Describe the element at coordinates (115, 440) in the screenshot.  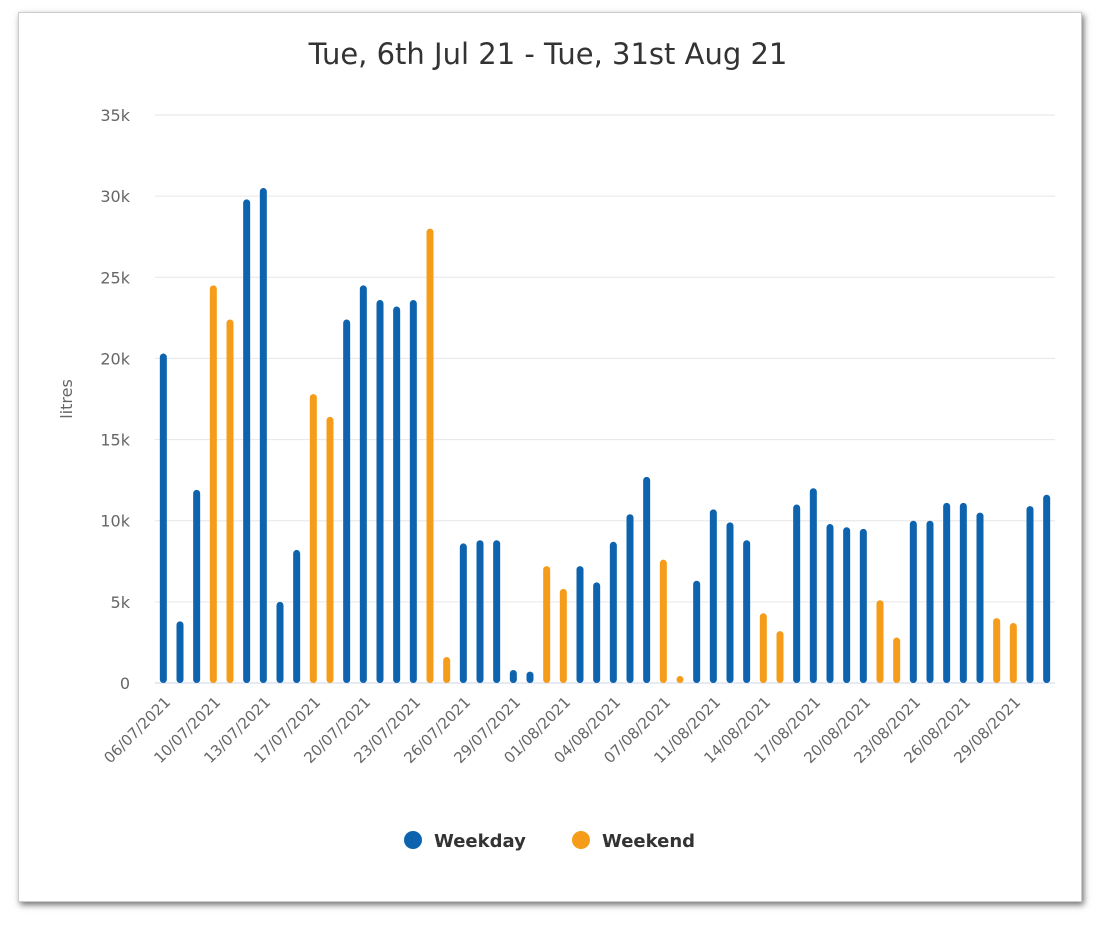
I see `y-tick-label: 15k` at that location.